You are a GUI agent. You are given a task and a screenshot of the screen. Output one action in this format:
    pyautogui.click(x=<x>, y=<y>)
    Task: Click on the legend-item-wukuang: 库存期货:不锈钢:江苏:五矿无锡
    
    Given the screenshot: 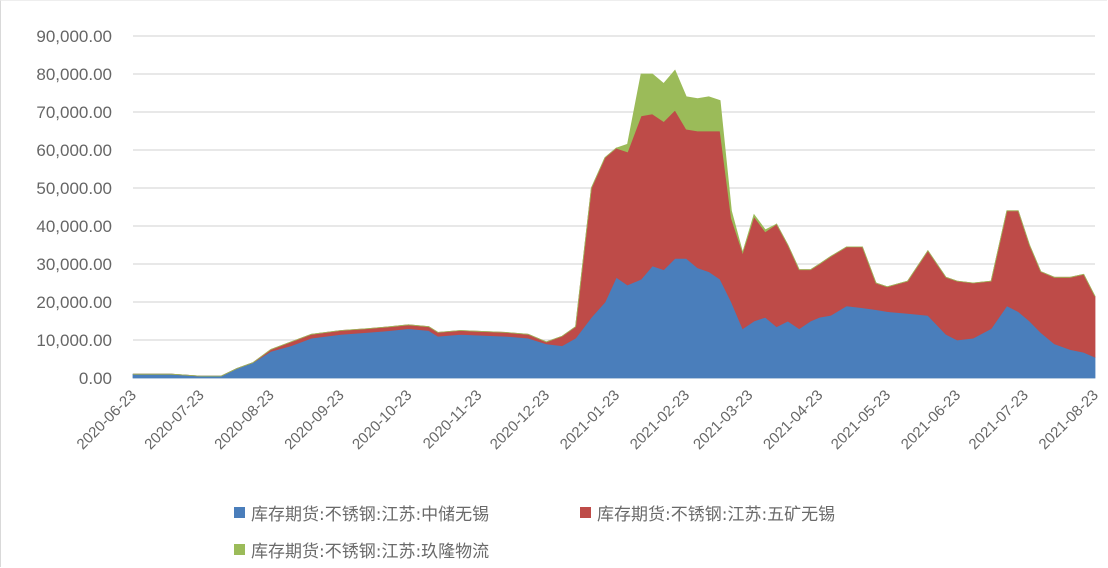 What is the action you would take?
    pyautogui.click(x=707, y=512)
    